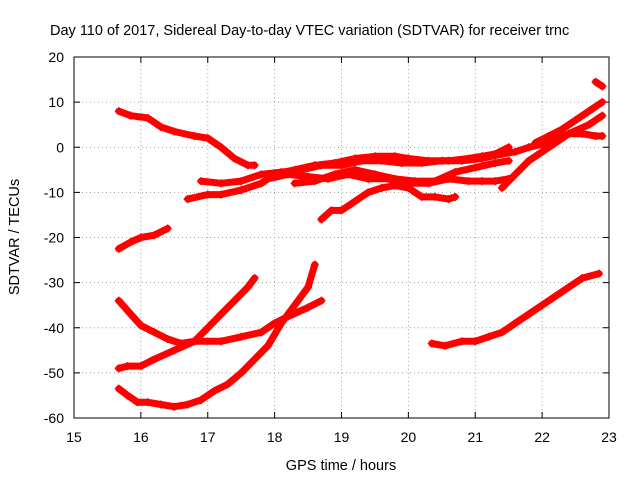  I want to click on x-tick-label: 20, so click(409, 437).